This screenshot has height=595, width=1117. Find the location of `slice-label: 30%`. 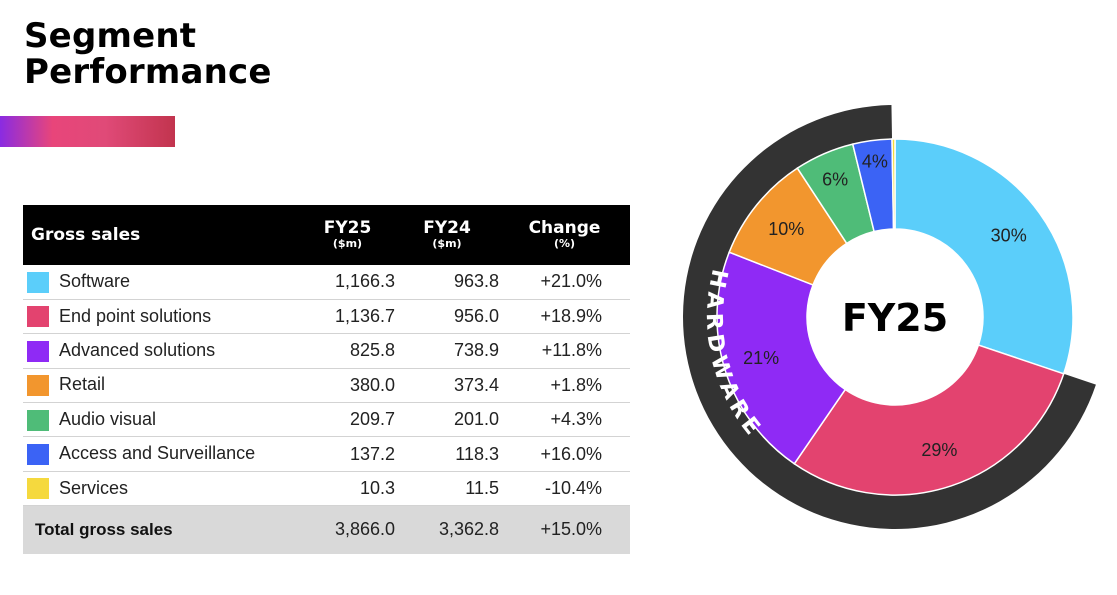

slice-label: 30% is located at coordinates (1009, 235).